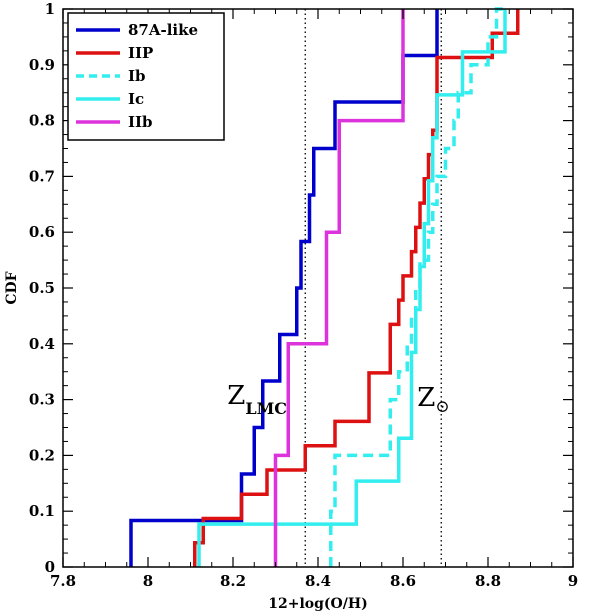 The image size is (600, 616). Describe the element at coordinates (42, 400) in the screenshot. I see `y-tick-label: 0.3` at that location.